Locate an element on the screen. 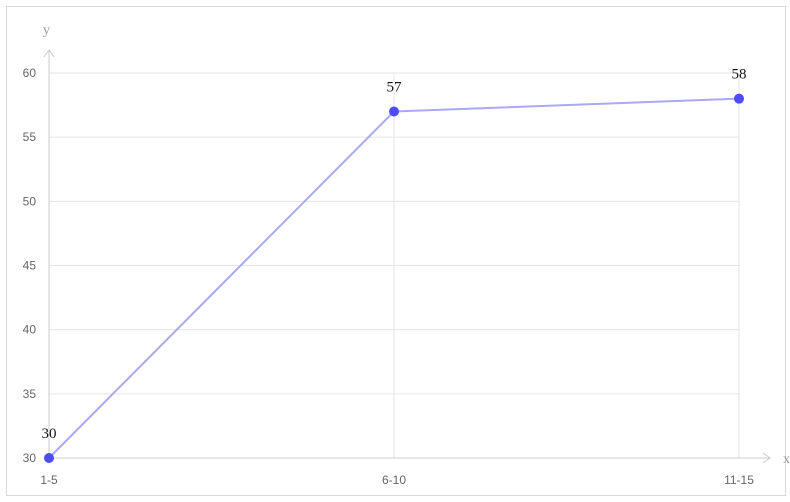  x-axis-arrow-icon is located at coordinates (766, 458).